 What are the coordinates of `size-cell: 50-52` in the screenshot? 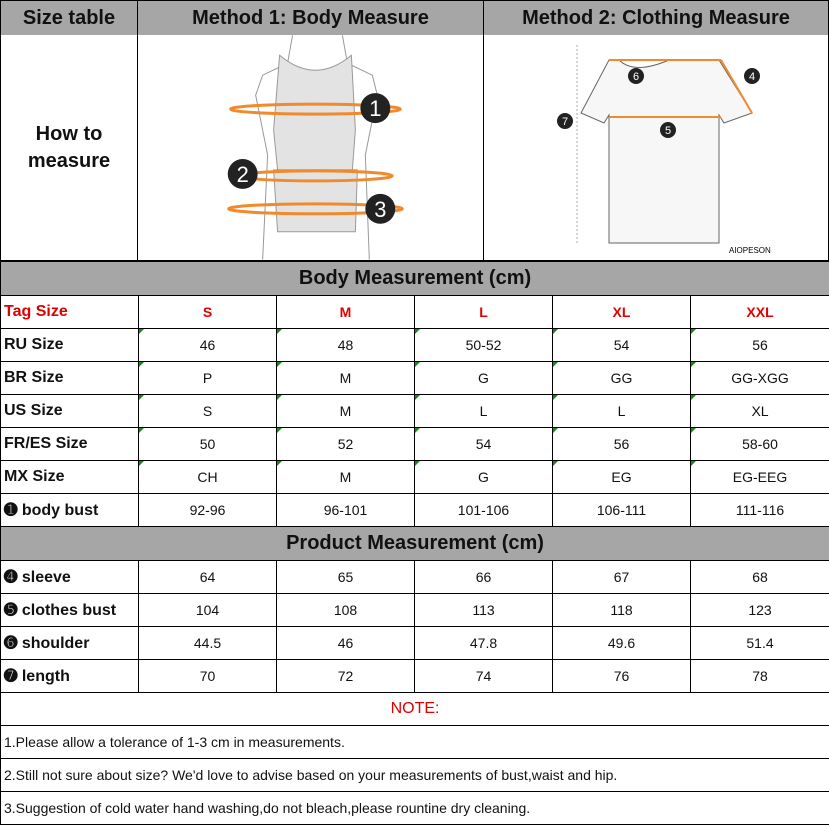 It's located at (484, 345).